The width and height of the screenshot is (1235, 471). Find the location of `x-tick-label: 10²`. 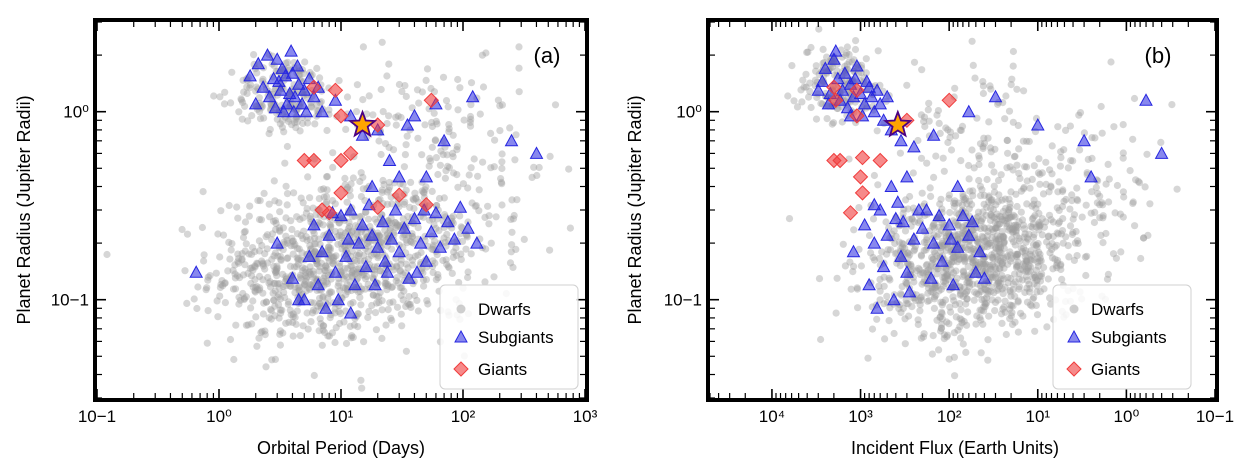

x-tick-label: 10² is located at coordinates (463, 416).